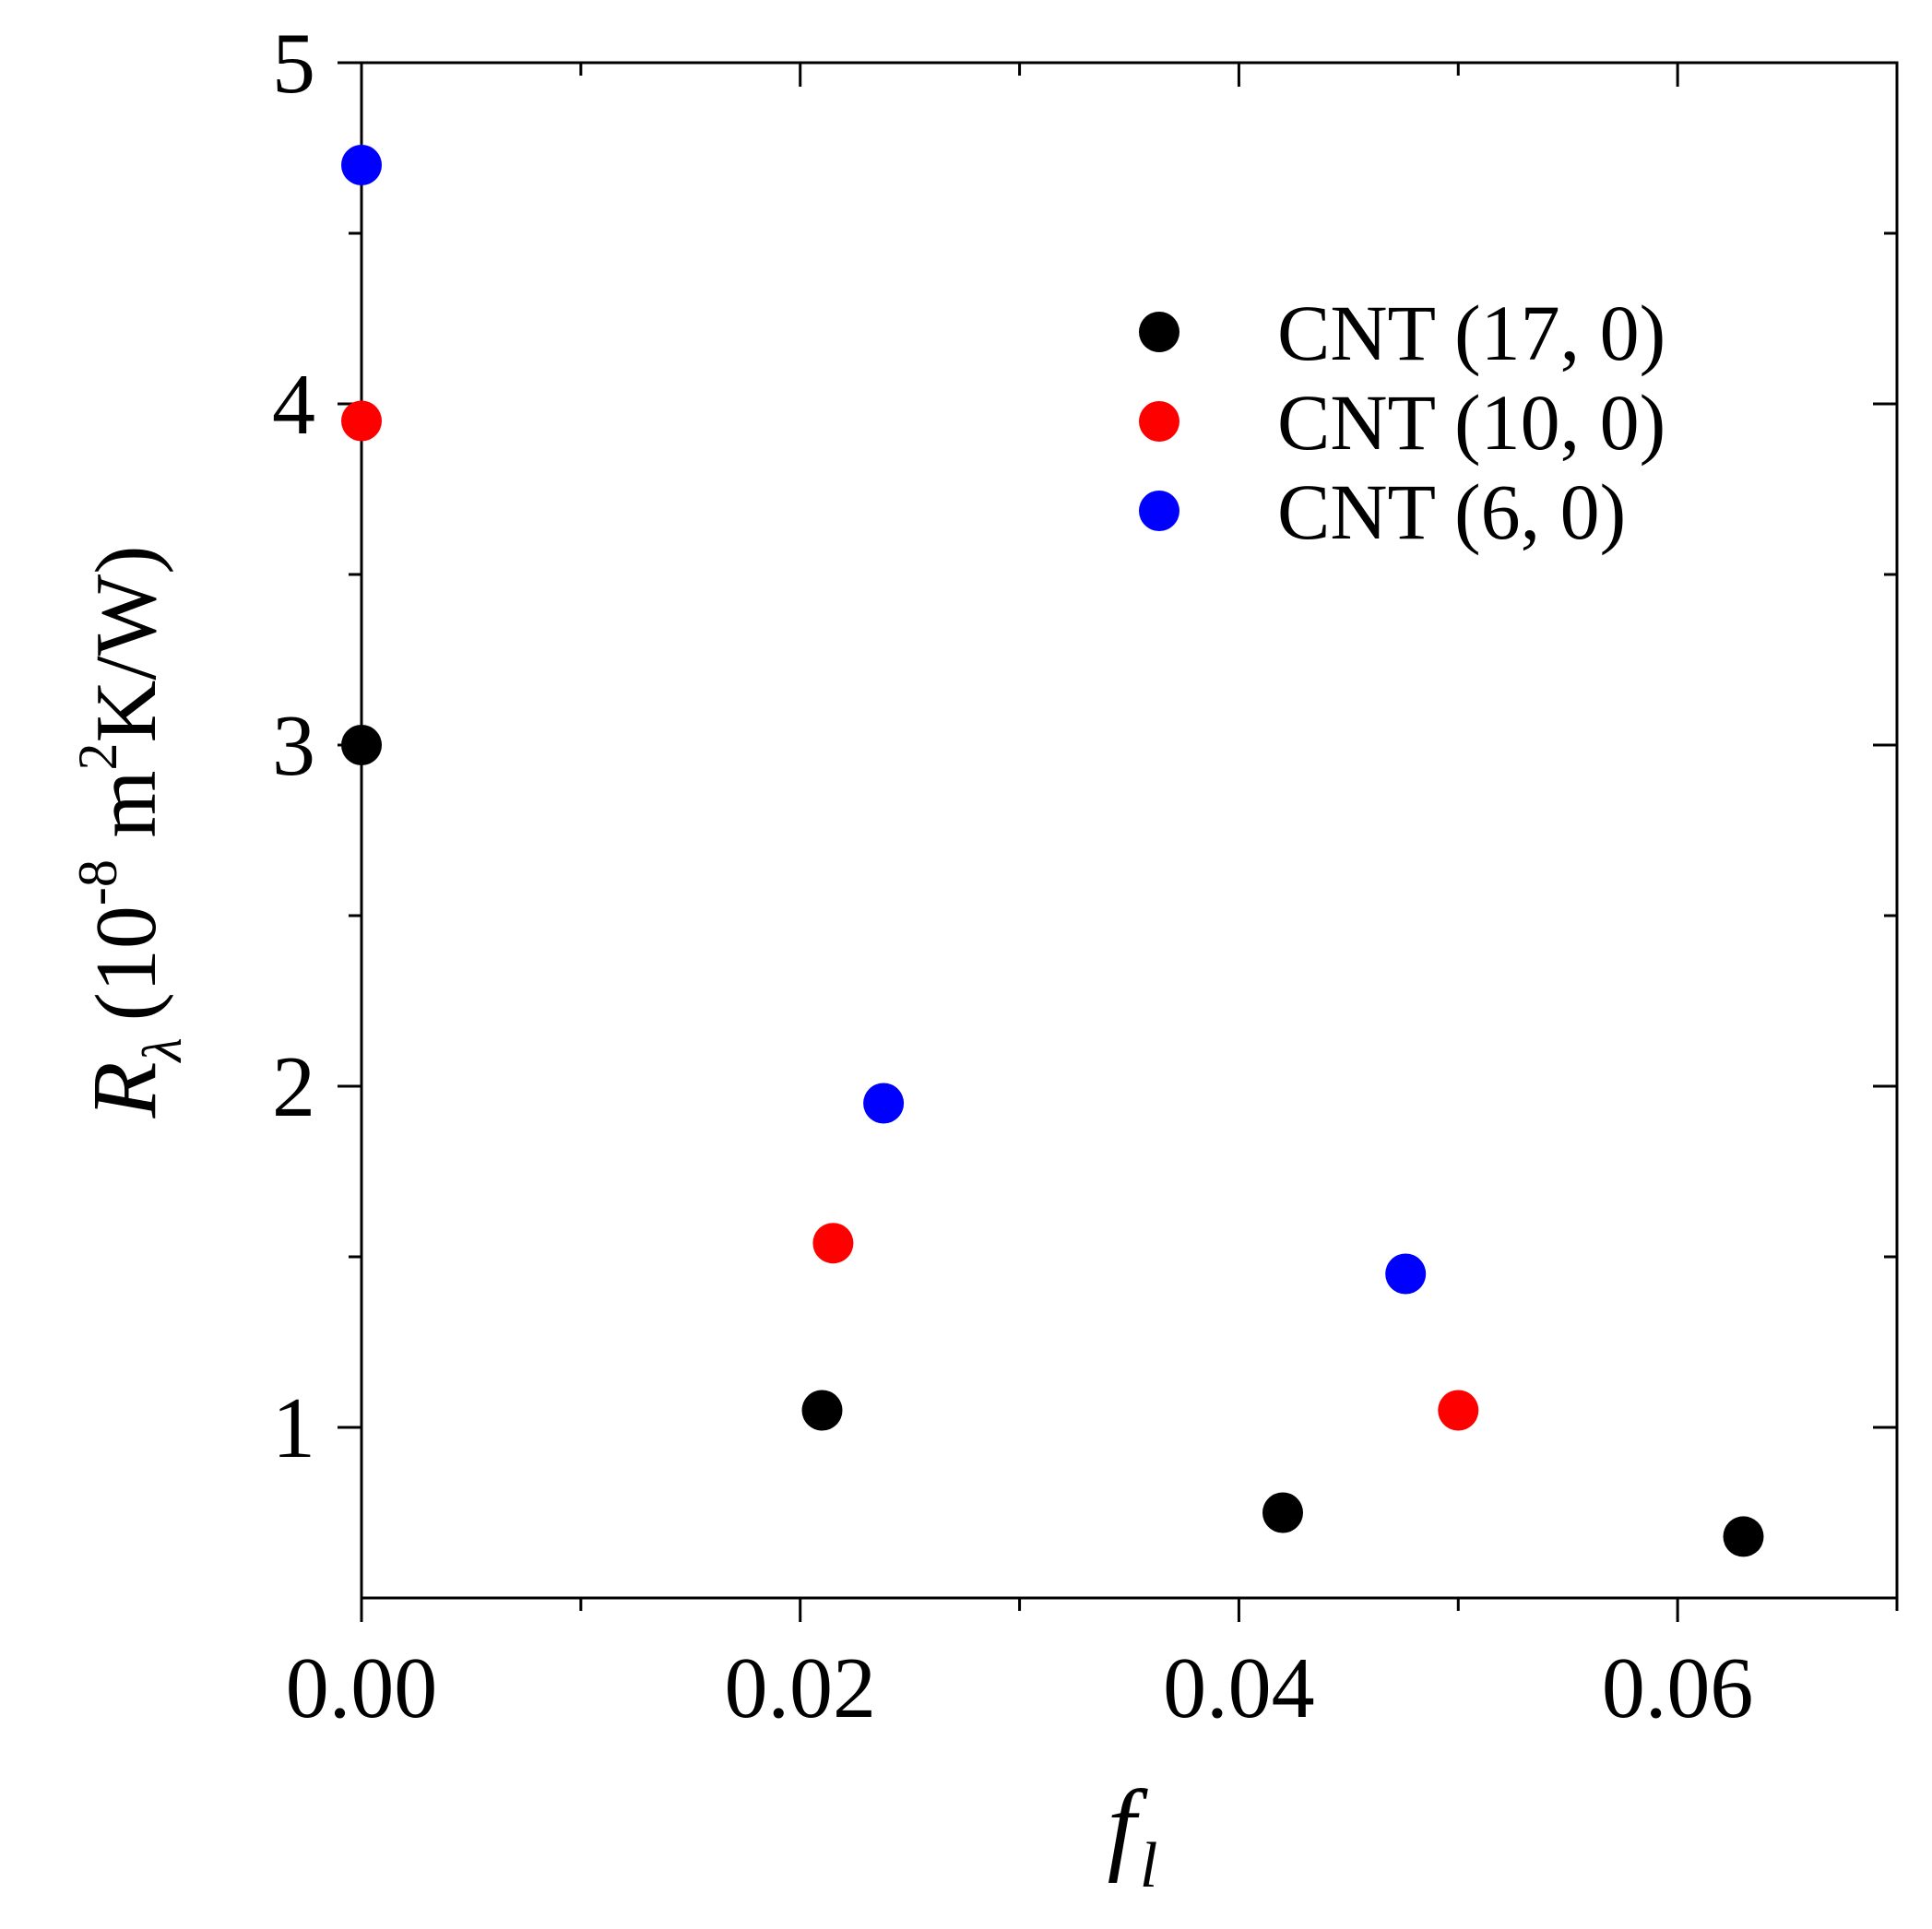  I want to click on legend: CNT (17, 0)CNT (10, 0)CNT (6, 0), so click(1402, 423).